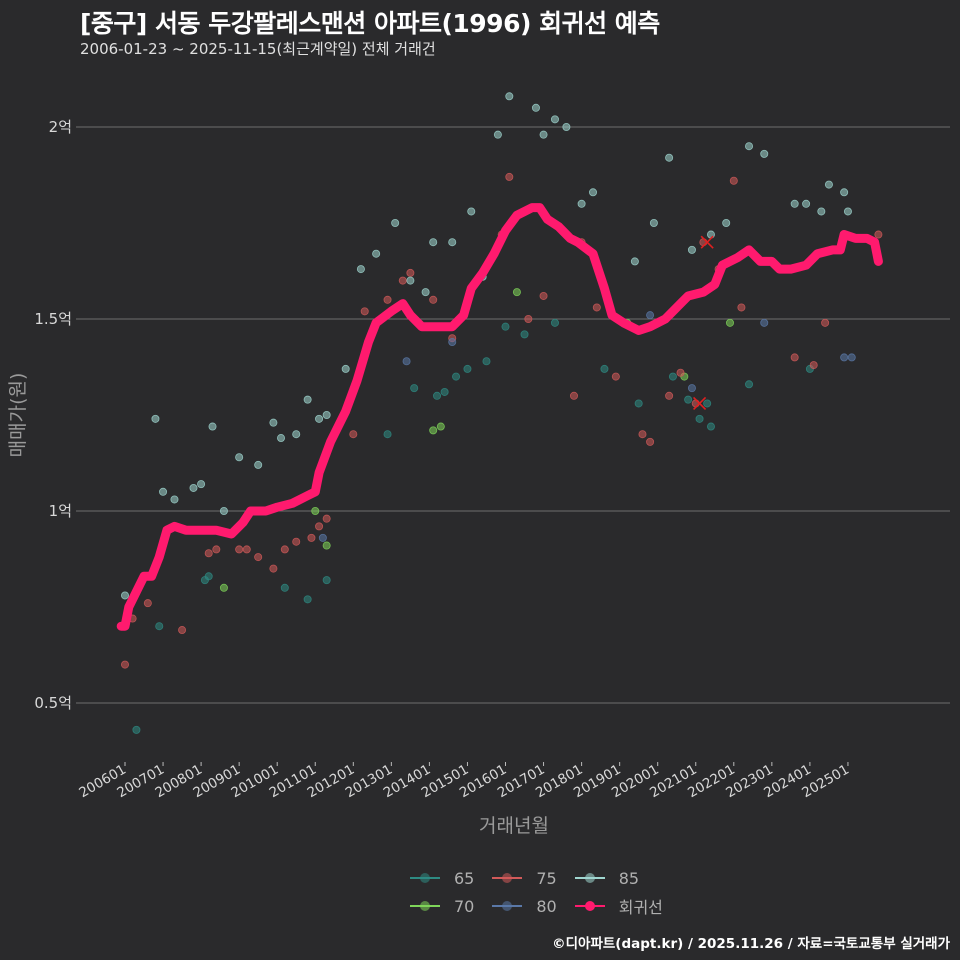 The image size is (960, 960). What do you see at coordinates (53, 319) in the screenshot?
I see `y-tick-label: 1.5억` at bounding box center [53, 319].